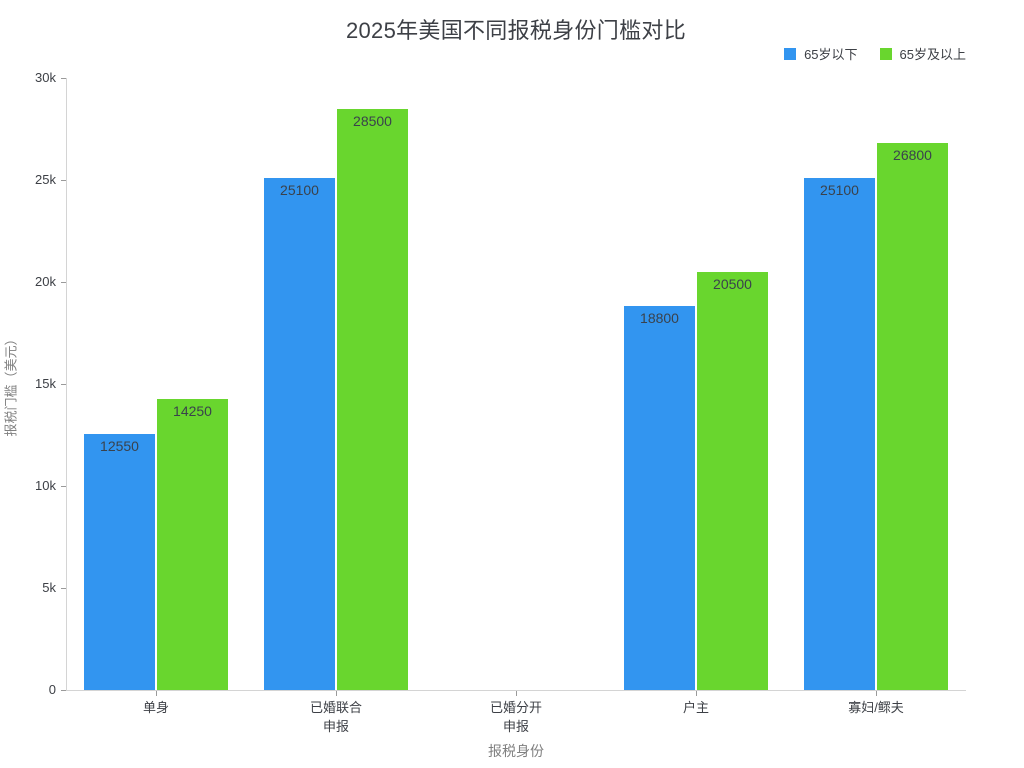 The width and height of the screenshot is (1024, 768). I want to click on bar-value-label: 18800, so click(659, 318).